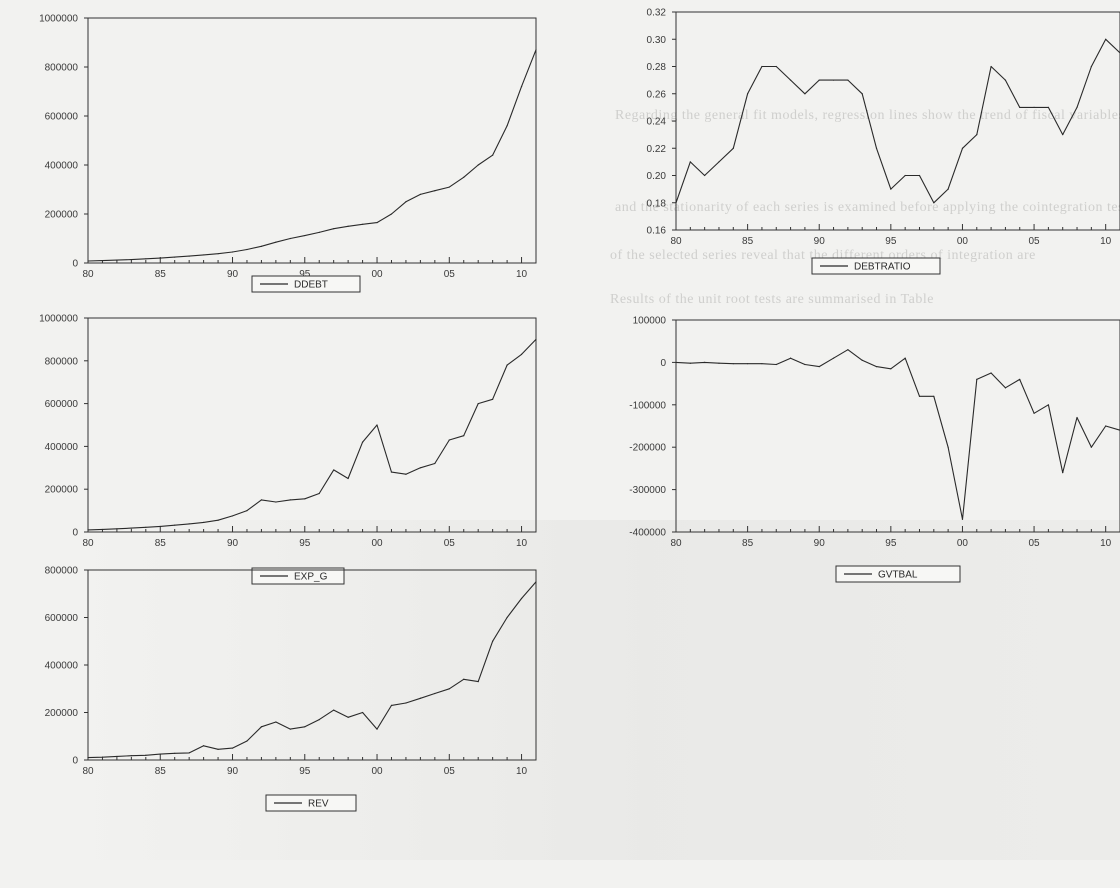 The width and height of the screenshot is (1120, 888). Describe the element at coordinates (647, 533) in the screenshot. I see `y-tick-label: -400000` at that location.